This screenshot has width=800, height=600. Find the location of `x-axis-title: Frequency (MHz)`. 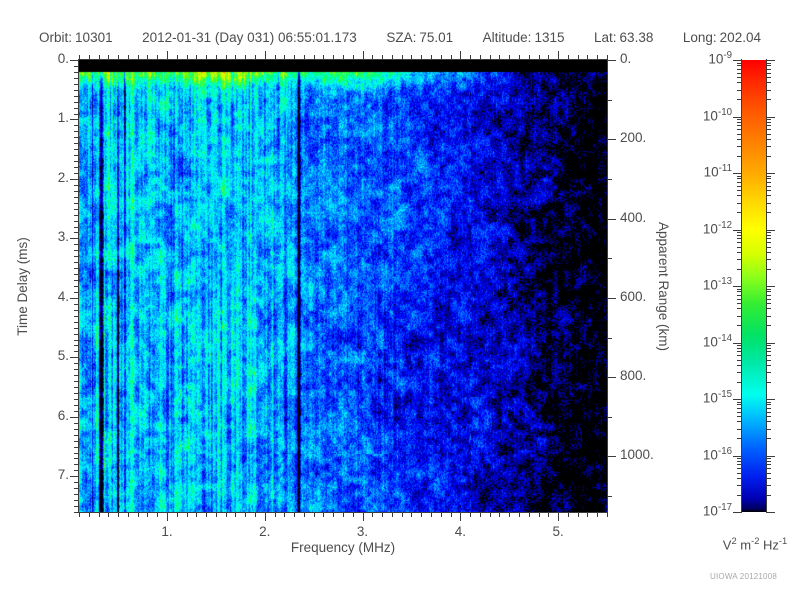

x-axis-title: Frequency (MHz) is located at coordinates (343, 547).